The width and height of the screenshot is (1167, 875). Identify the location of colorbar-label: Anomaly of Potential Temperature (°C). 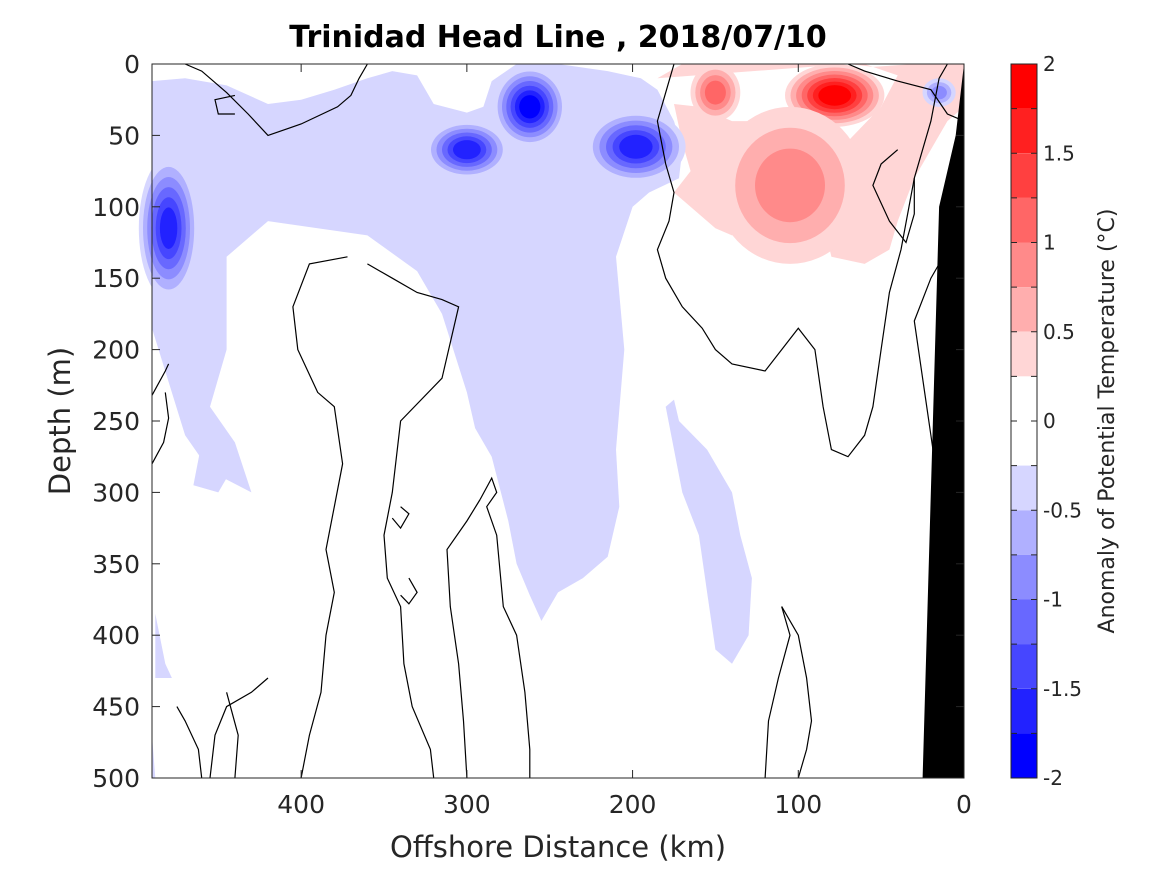
(1107, 421).